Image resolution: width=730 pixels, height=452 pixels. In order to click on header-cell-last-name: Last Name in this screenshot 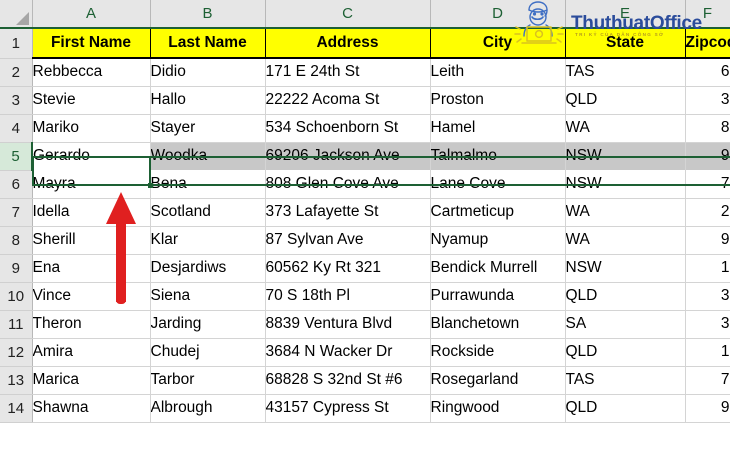, I will do `click(208, 43)`.